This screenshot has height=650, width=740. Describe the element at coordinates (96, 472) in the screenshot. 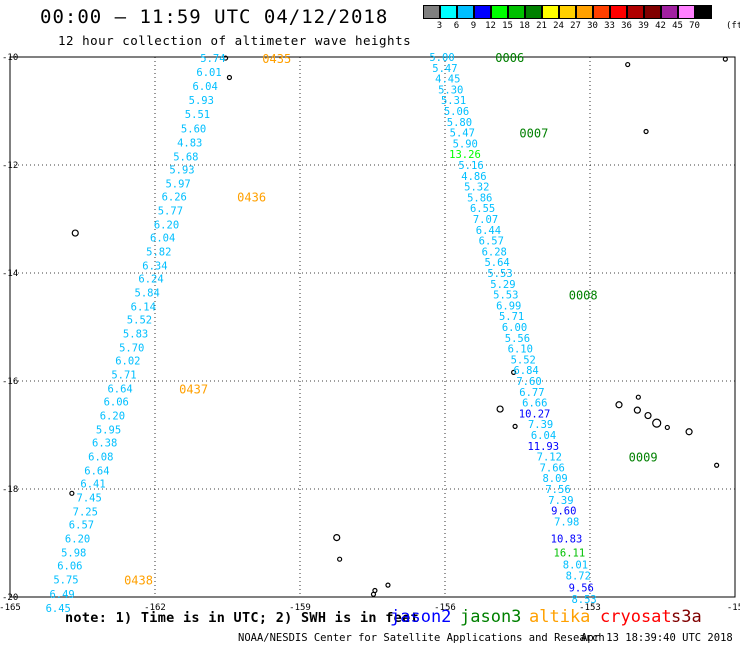

I see `swh-value-label: 6.64` at that location.